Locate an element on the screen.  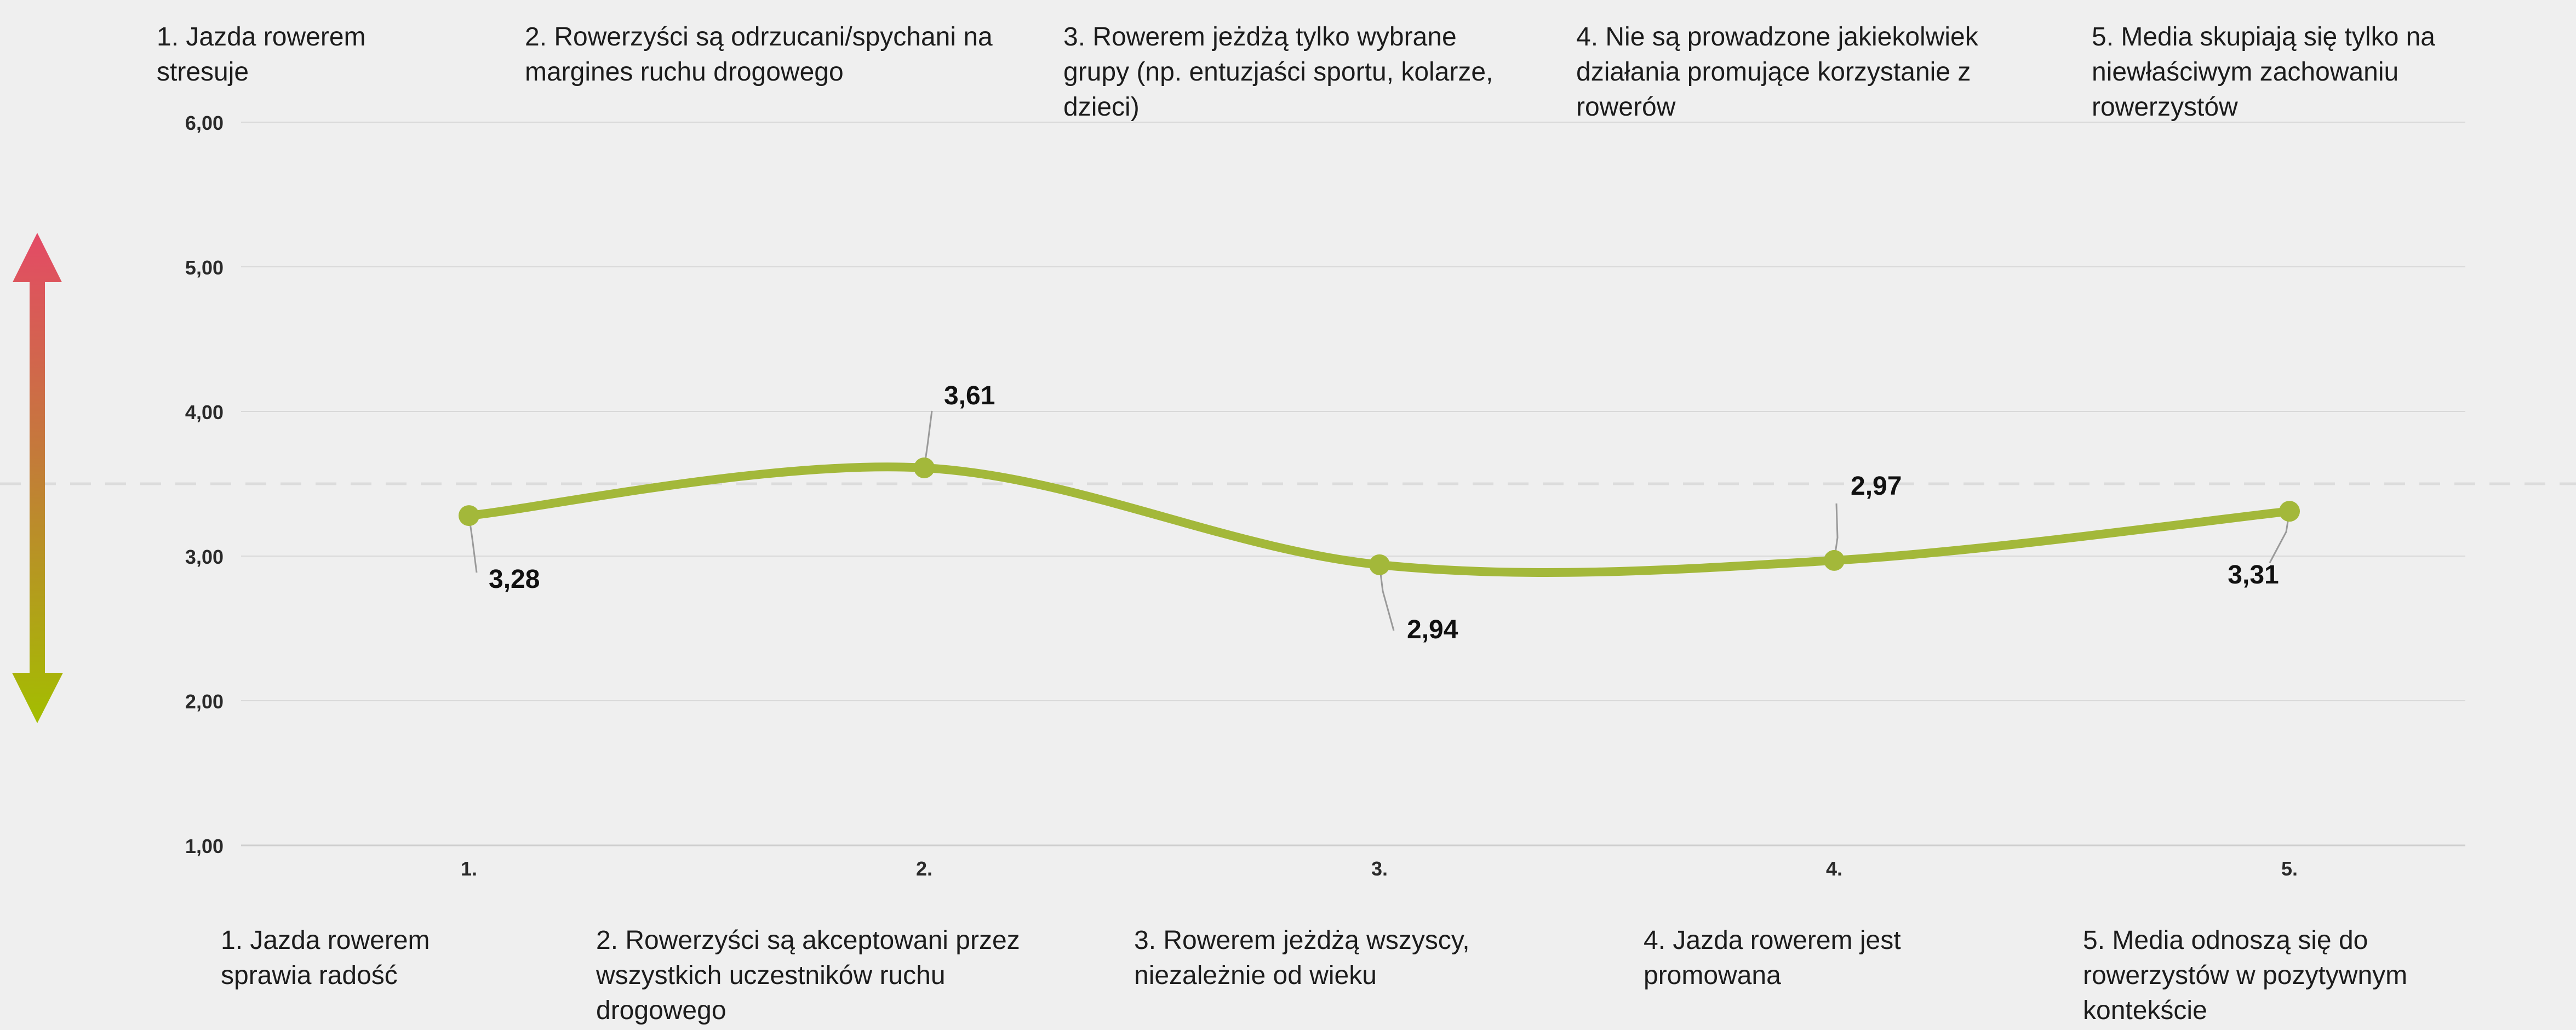
data-label: 2,97 is located at coordinates (1876, 486).